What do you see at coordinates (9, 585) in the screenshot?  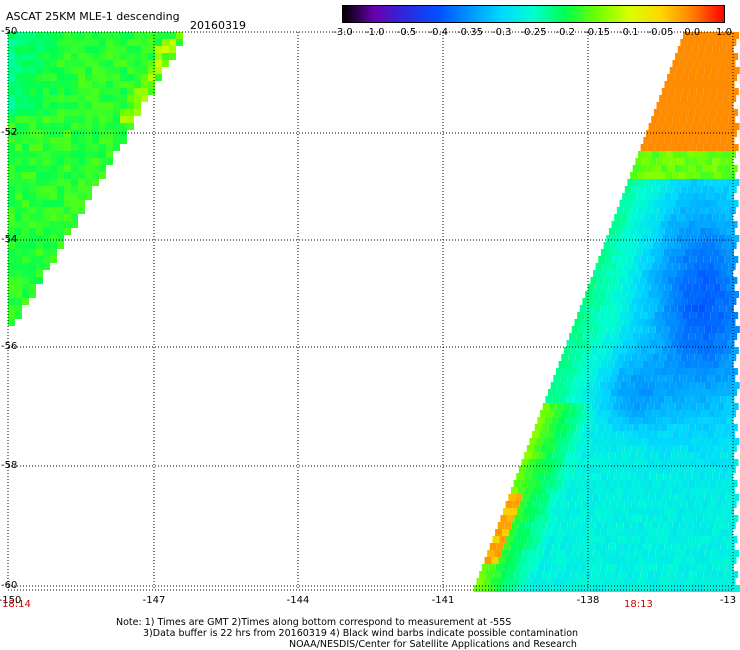 I see `lat-label: -60` at bounding box center [9, 585].